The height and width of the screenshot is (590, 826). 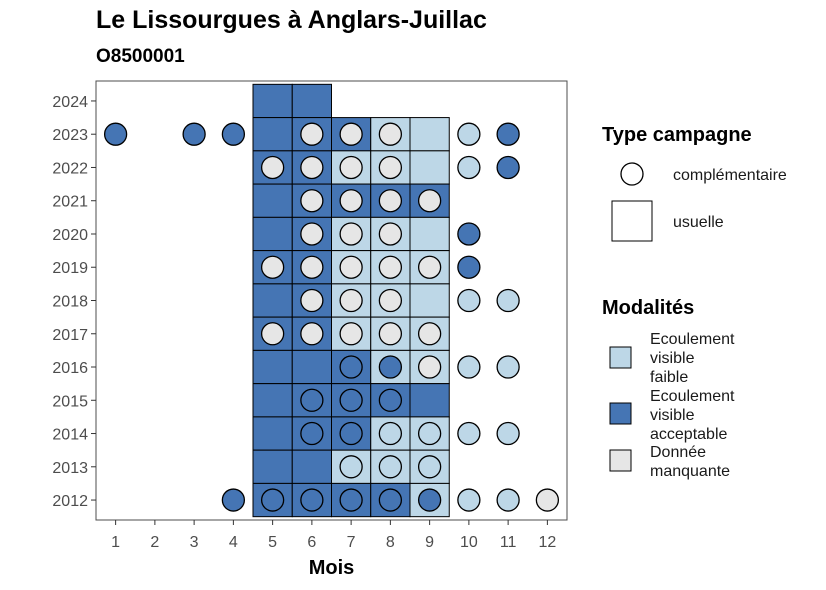 What do you see at coordinates (70, 202) in the screenshot?
I see `y-tick-label-2021: 2021` at bounding box center [70, 202].